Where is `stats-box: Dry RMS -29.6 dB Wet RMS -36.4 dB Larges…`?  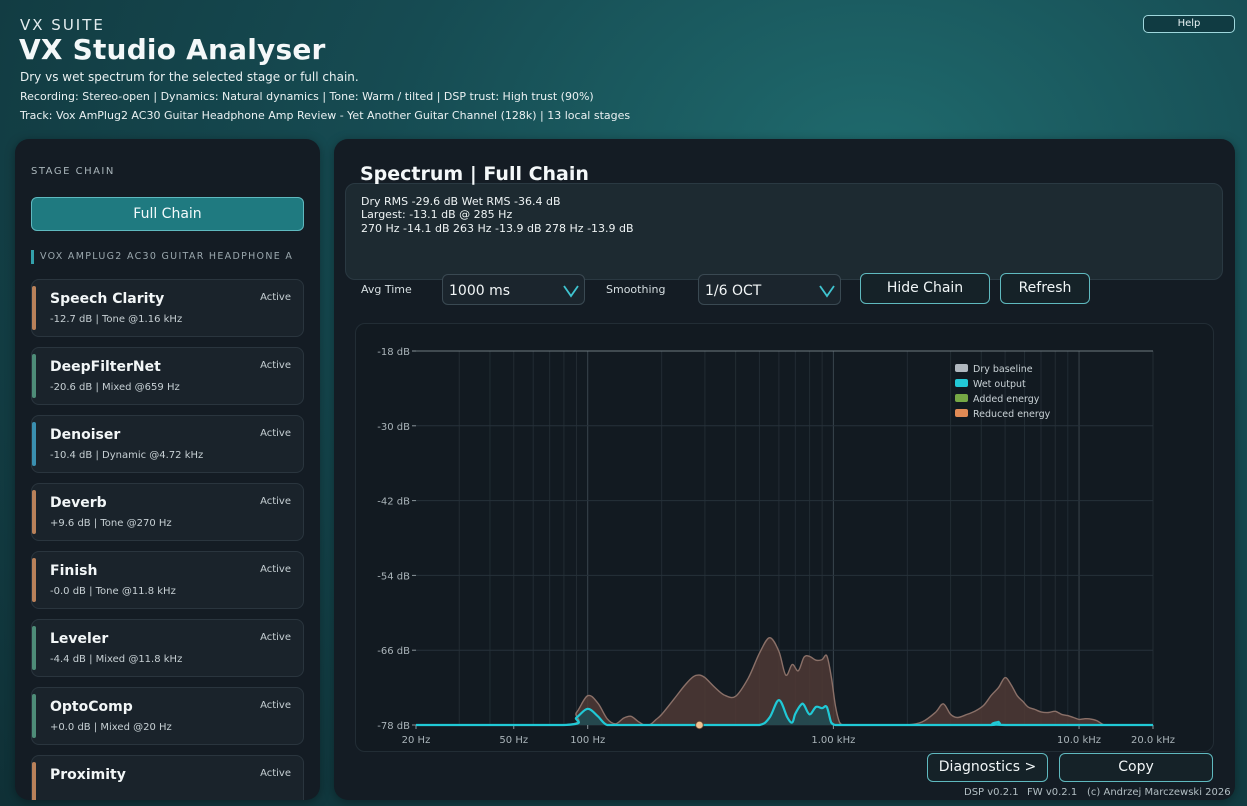
stats-box: Dry RMS -29.6 dB Wet RMS -36.4 dB Larges… is located at coordinates (784, 231).